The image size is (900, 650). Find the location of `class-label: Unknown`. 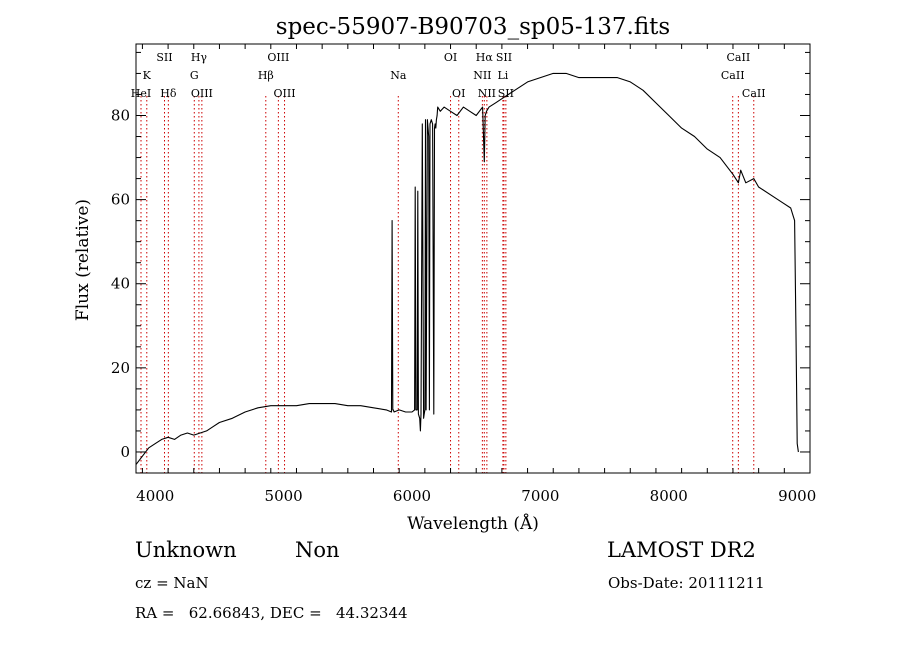

class-label: Unknown is located at coordinates (186, 550).